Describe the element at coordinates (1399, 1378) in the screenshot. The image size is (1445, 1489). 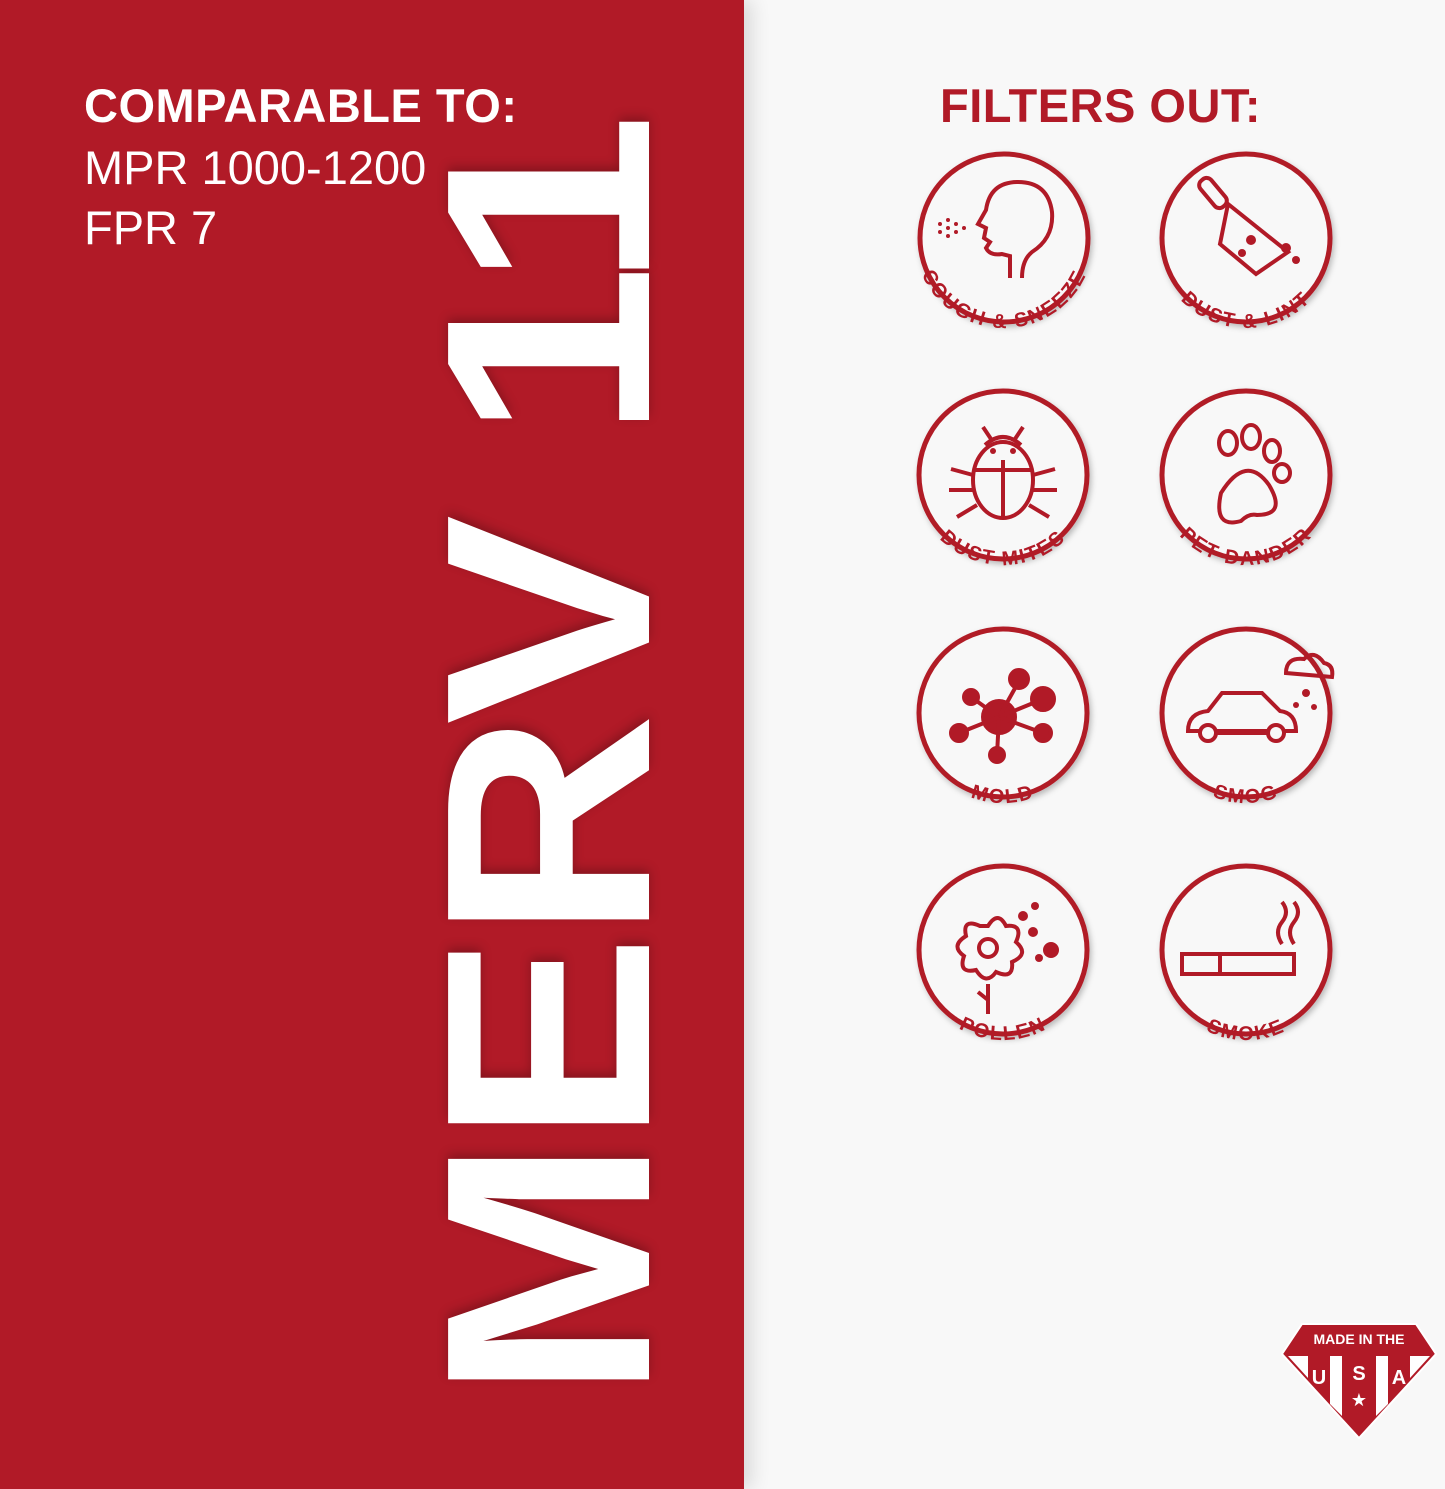
I see `badge-letter-a: A` at that location.